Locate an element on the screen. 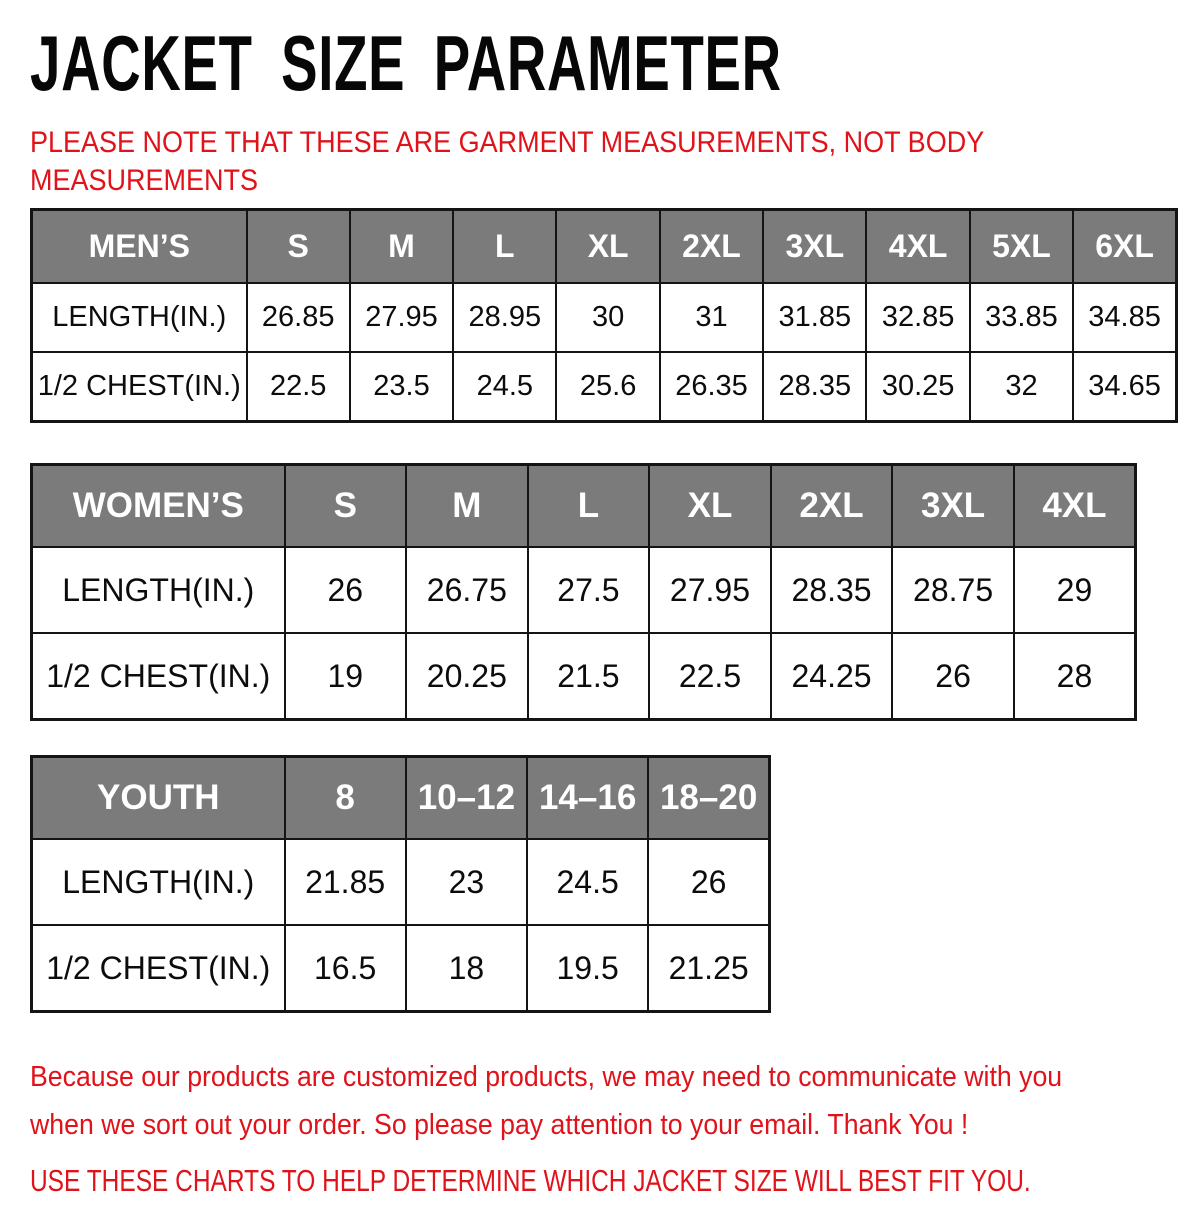  table-cell: 28.75 is located at coordinates (953, 590).